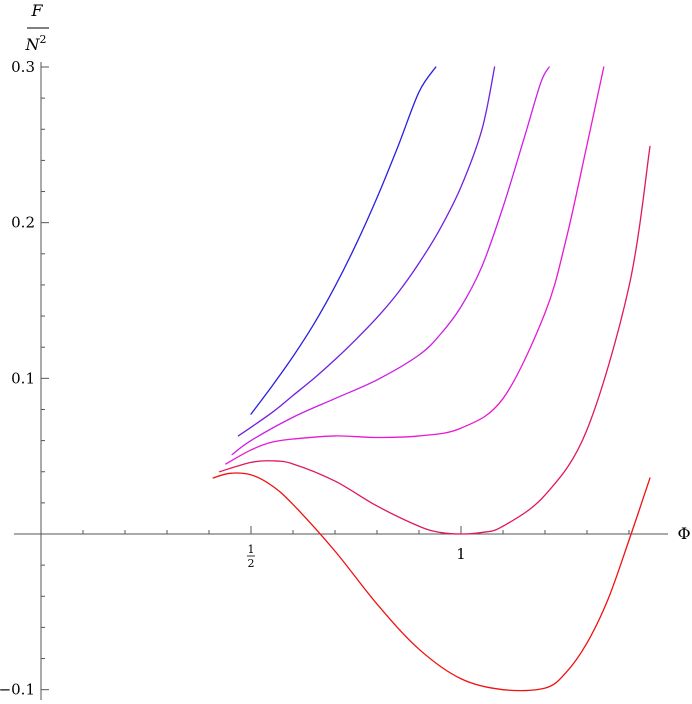  Describe the element at coordinates (36, 10) in the screenshot. I see `y-axis-label-numerator: F` at that location.